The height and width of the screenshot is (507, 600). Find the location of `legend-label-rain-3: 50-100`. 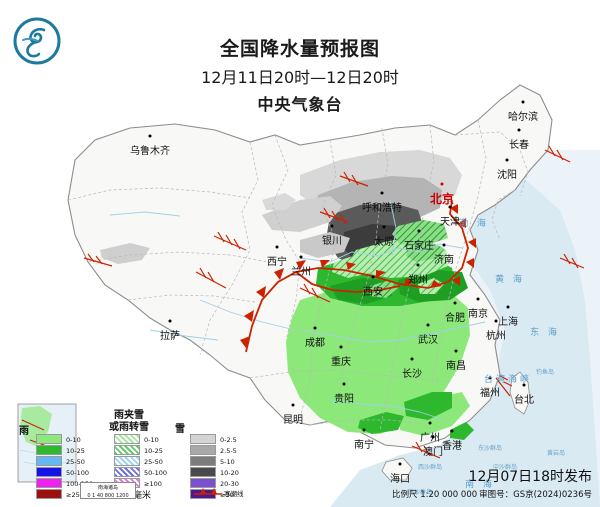

legend-label-rain-3: 50-100 is located at coordinates (78, 473).